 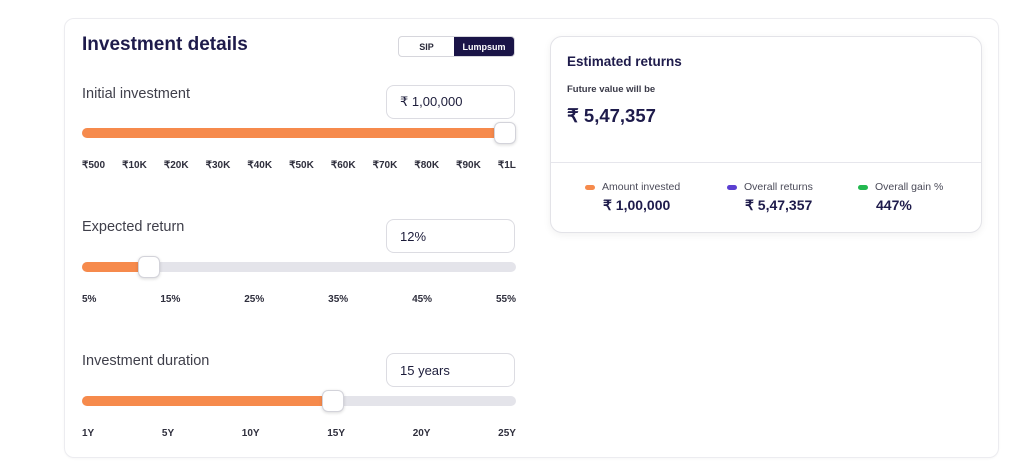 I want to click on investment-duration-ticks: 1Y 5Y 10Y 15Y 20Y 25Y, so click(x=299, y=433).